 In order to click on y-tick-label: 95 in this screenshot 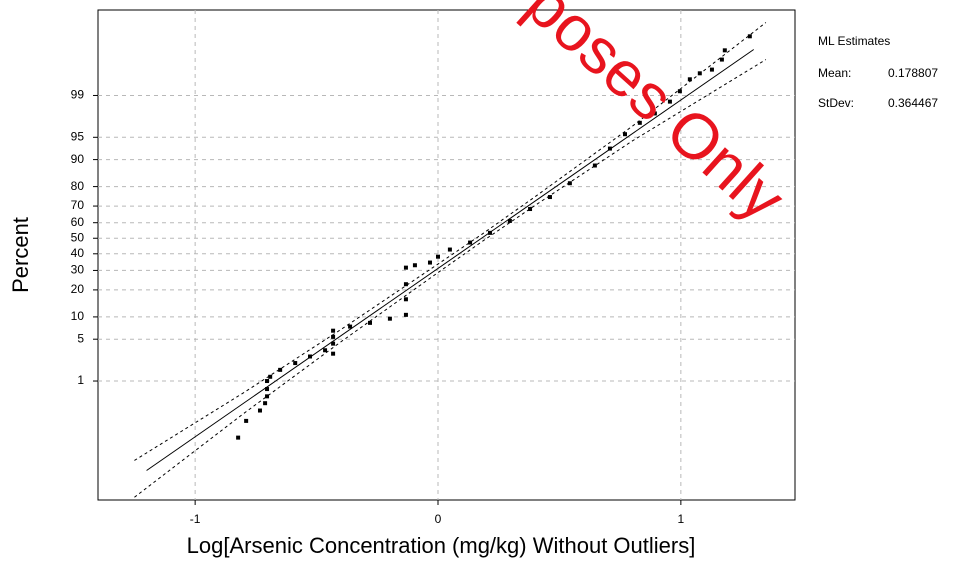, I will do `click(78, 136)`.